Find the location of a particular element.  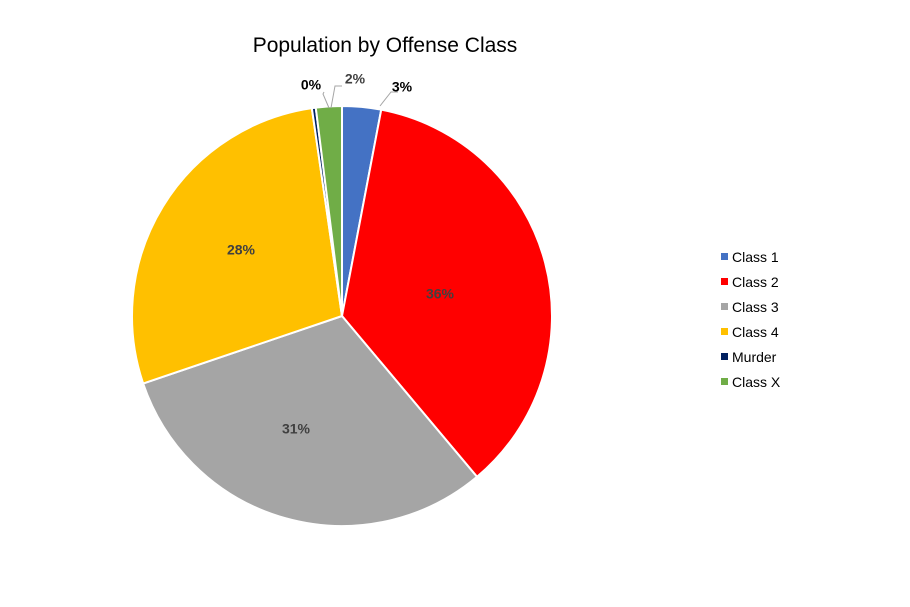

data-label: 2% is located at coordinates (355, 79).